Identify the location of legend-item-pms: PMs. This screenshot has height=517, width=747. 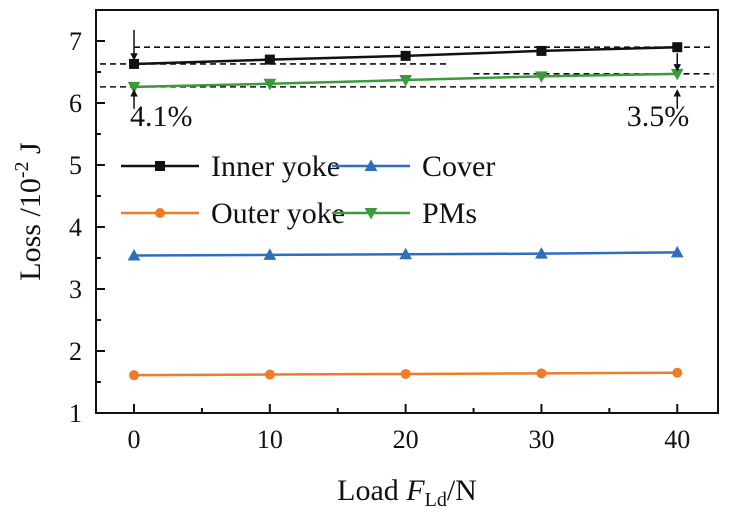
(404, 213).